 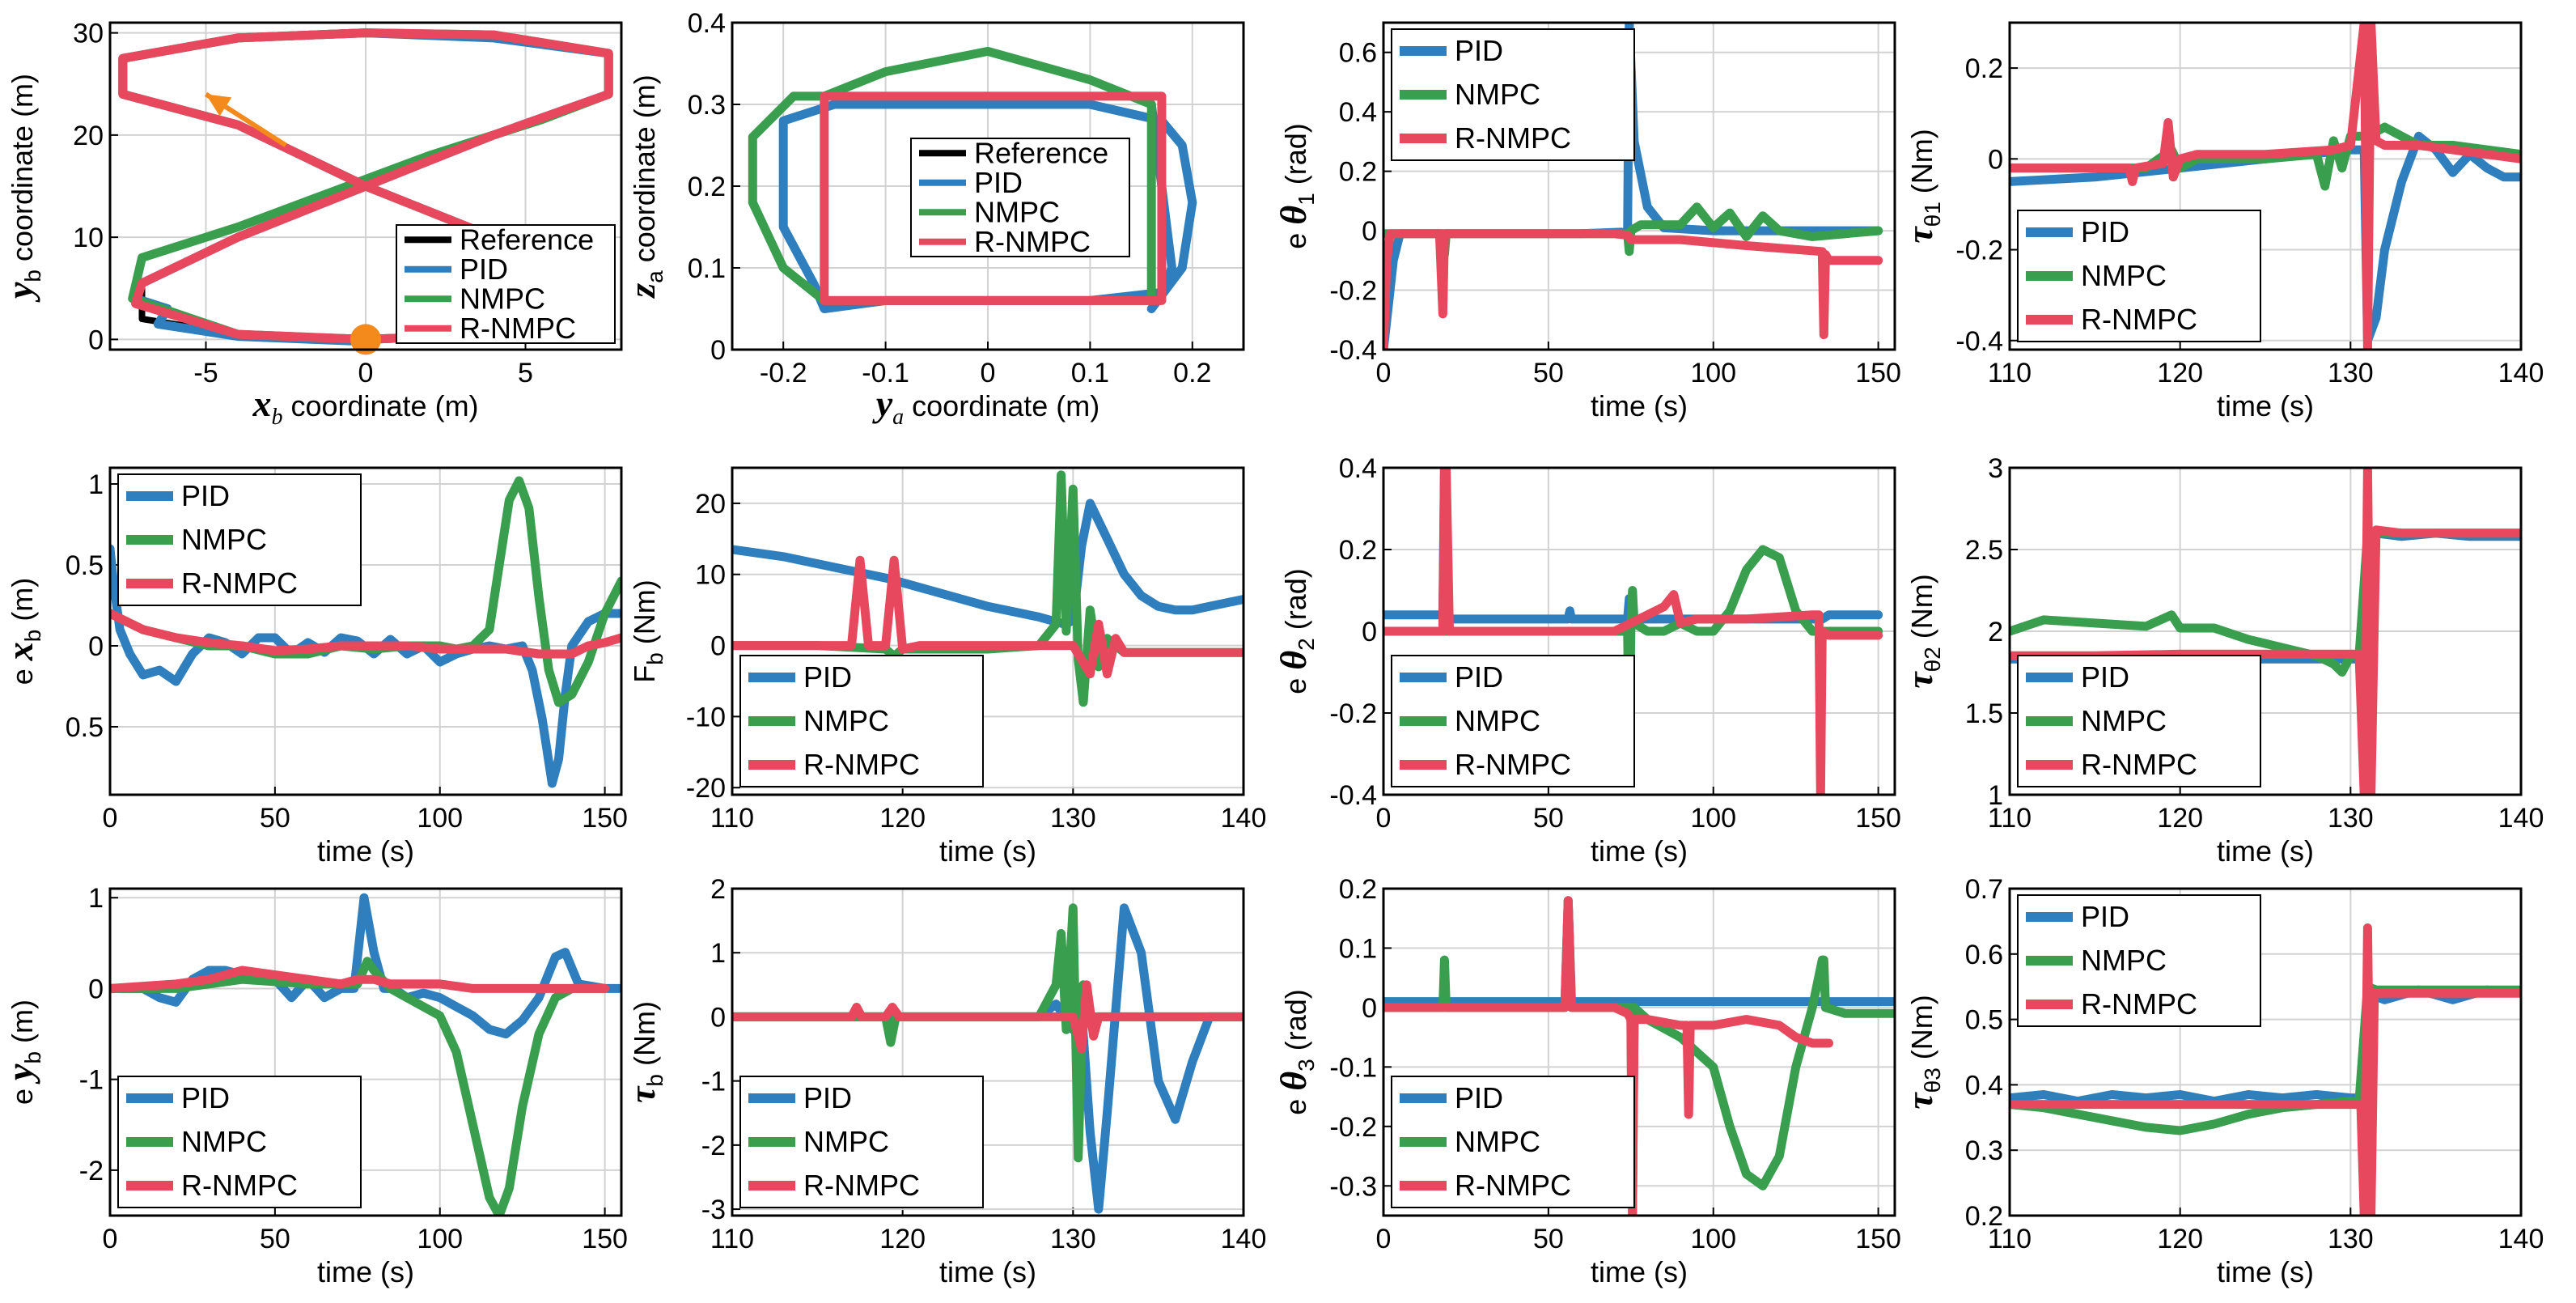 What do you see at coordinates (710, 575) in the screenshot?
I see `y-tick-label: 10` at bounding box center [710, 575].